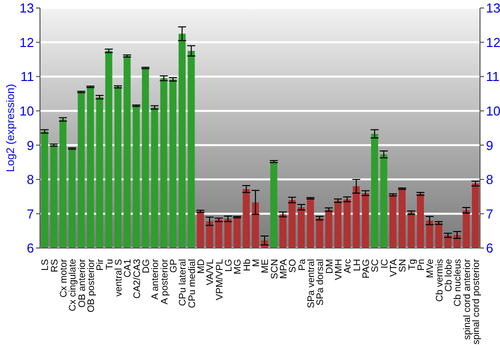 The height and width of the screenshot is (350, 500). I want to click on x-tick-label: Hb, so click(247, 265).